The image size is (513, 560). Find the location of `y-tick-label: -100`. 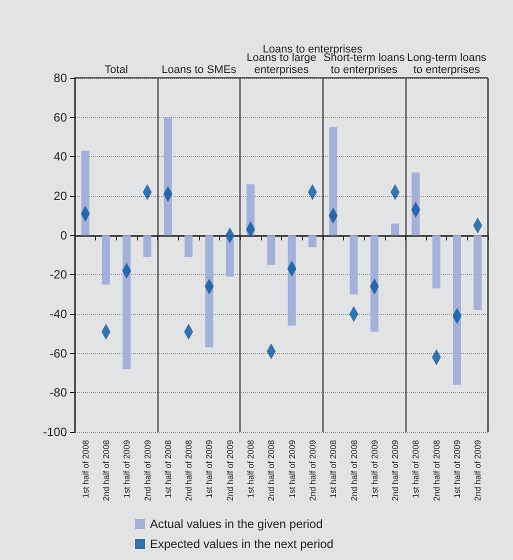

y-tick-label: -100 is located at coordinates (55, 432).